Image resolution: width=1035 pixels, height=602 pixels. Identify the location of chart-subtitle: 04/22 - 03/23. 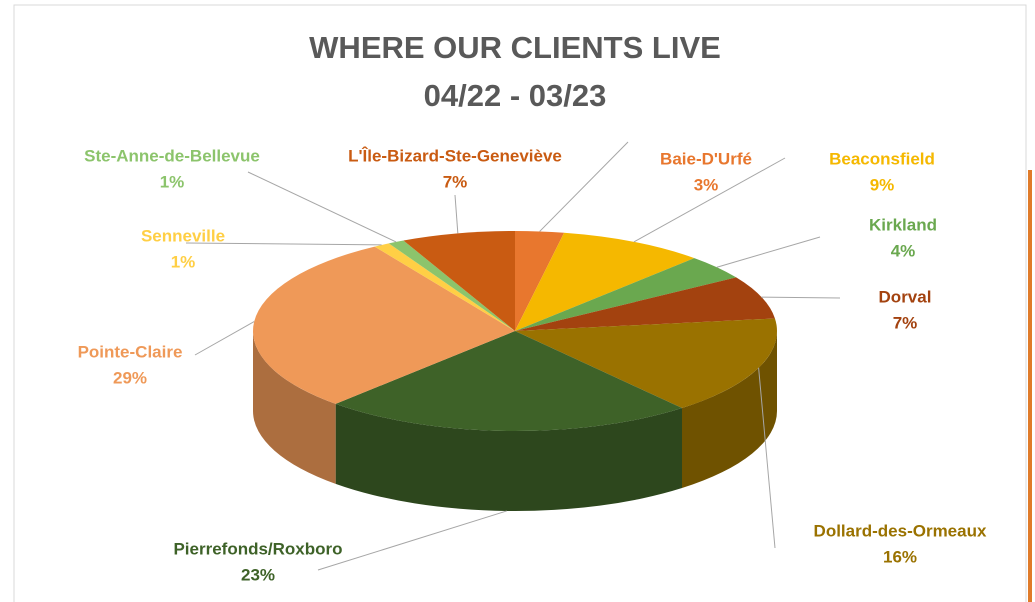
(515, 95).